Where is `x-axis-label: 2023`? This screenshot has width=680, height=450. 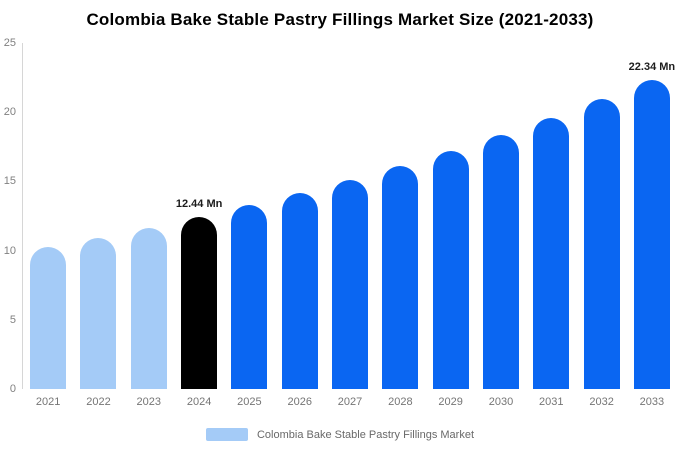
x-axis-label: 2023 is located at coordinates (149, 402).